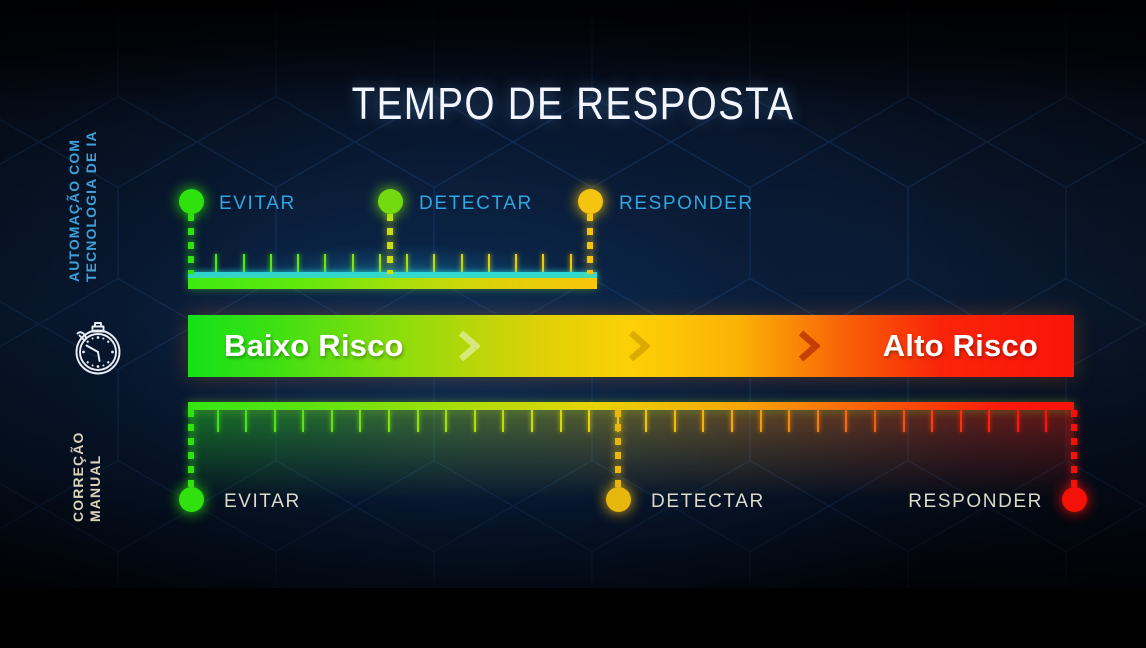  Describe the element at coordinates (90, 206) in the screenshot. I see `rail-label-ai-line2: TECNOLOGIA DE IA` at that location.